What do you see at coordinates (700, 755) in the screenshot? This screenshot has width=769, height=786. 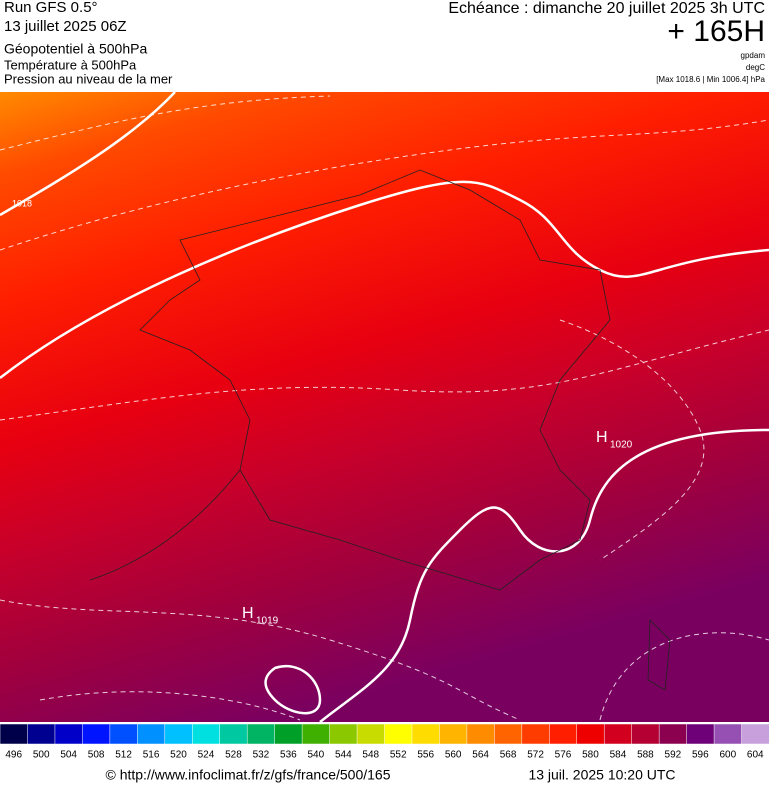 I see `colorbar-label: 596` at bounding box center [700, 755].